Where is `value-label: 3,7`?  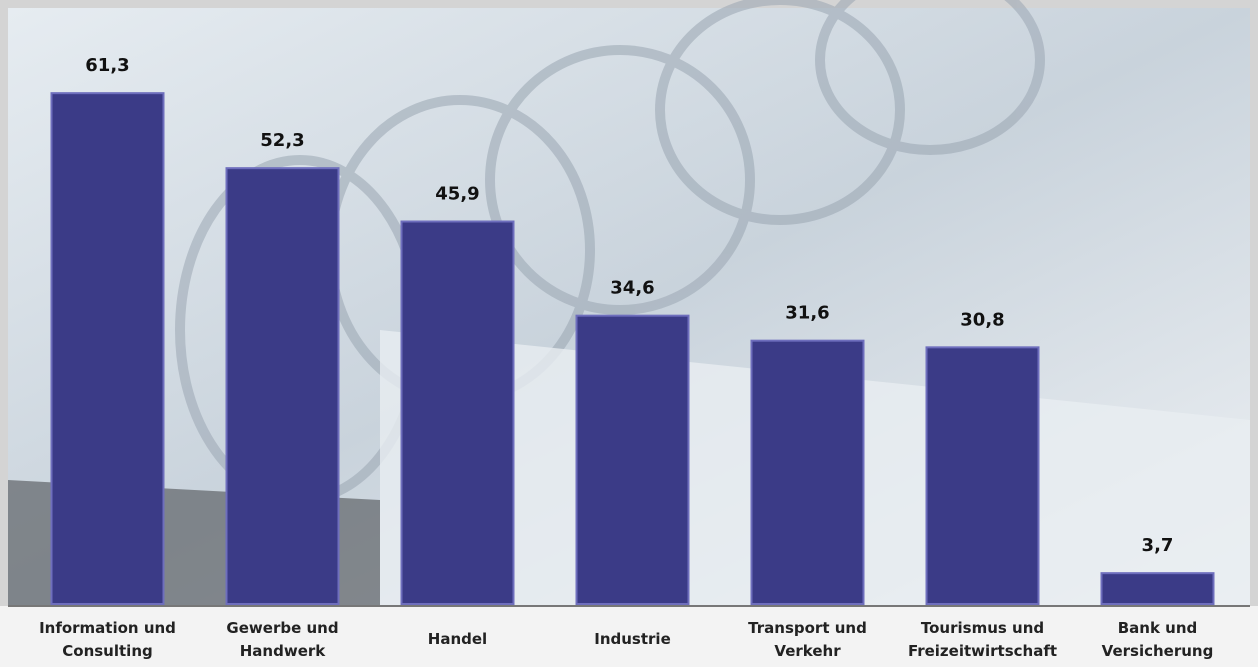 value-label: 3,7 is located at coordinates (1158, 545).